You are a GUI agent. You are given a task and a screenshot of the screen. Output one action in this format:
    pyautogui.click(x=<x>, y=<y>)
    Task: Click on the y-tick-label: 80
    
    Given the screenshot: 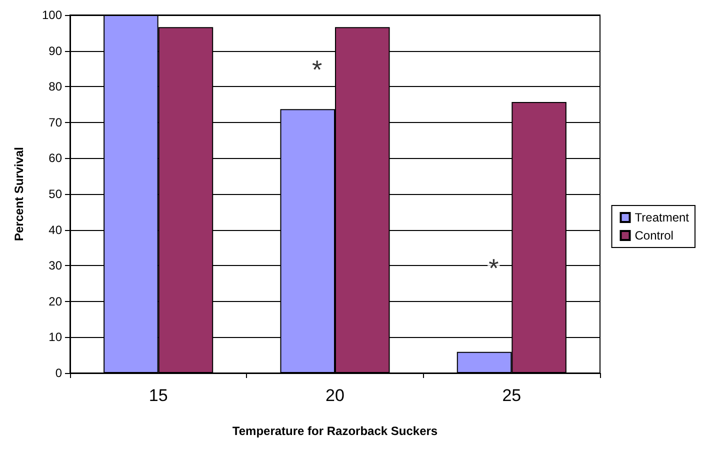 What is the action you would take?
    pyautogui.click(x=55, y=87)
    